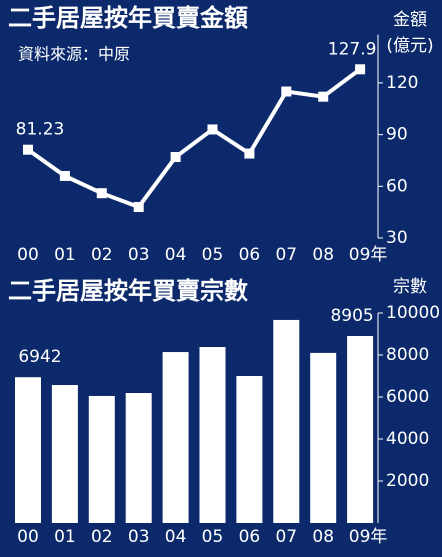 The width and height of the screenshot is (442, 557). What do you see at coordinates (413, 313) in the screenshot?
I see `y-tick-label: 10000` at bounding box center [413, 313].